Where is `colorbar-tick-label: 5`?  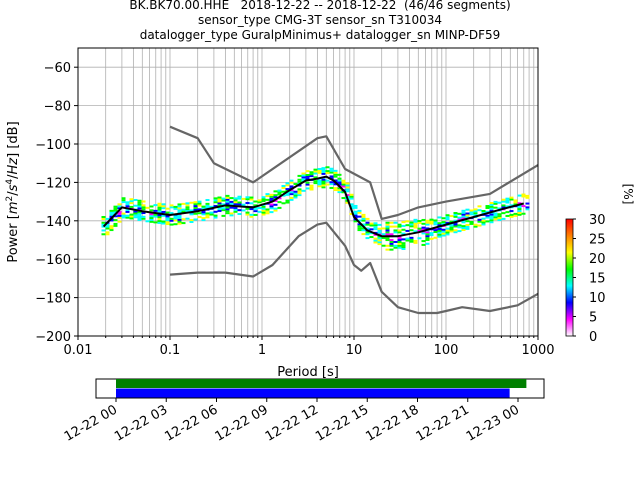 colorbar-tick-label: 5 is located at coordinates (593, 318).